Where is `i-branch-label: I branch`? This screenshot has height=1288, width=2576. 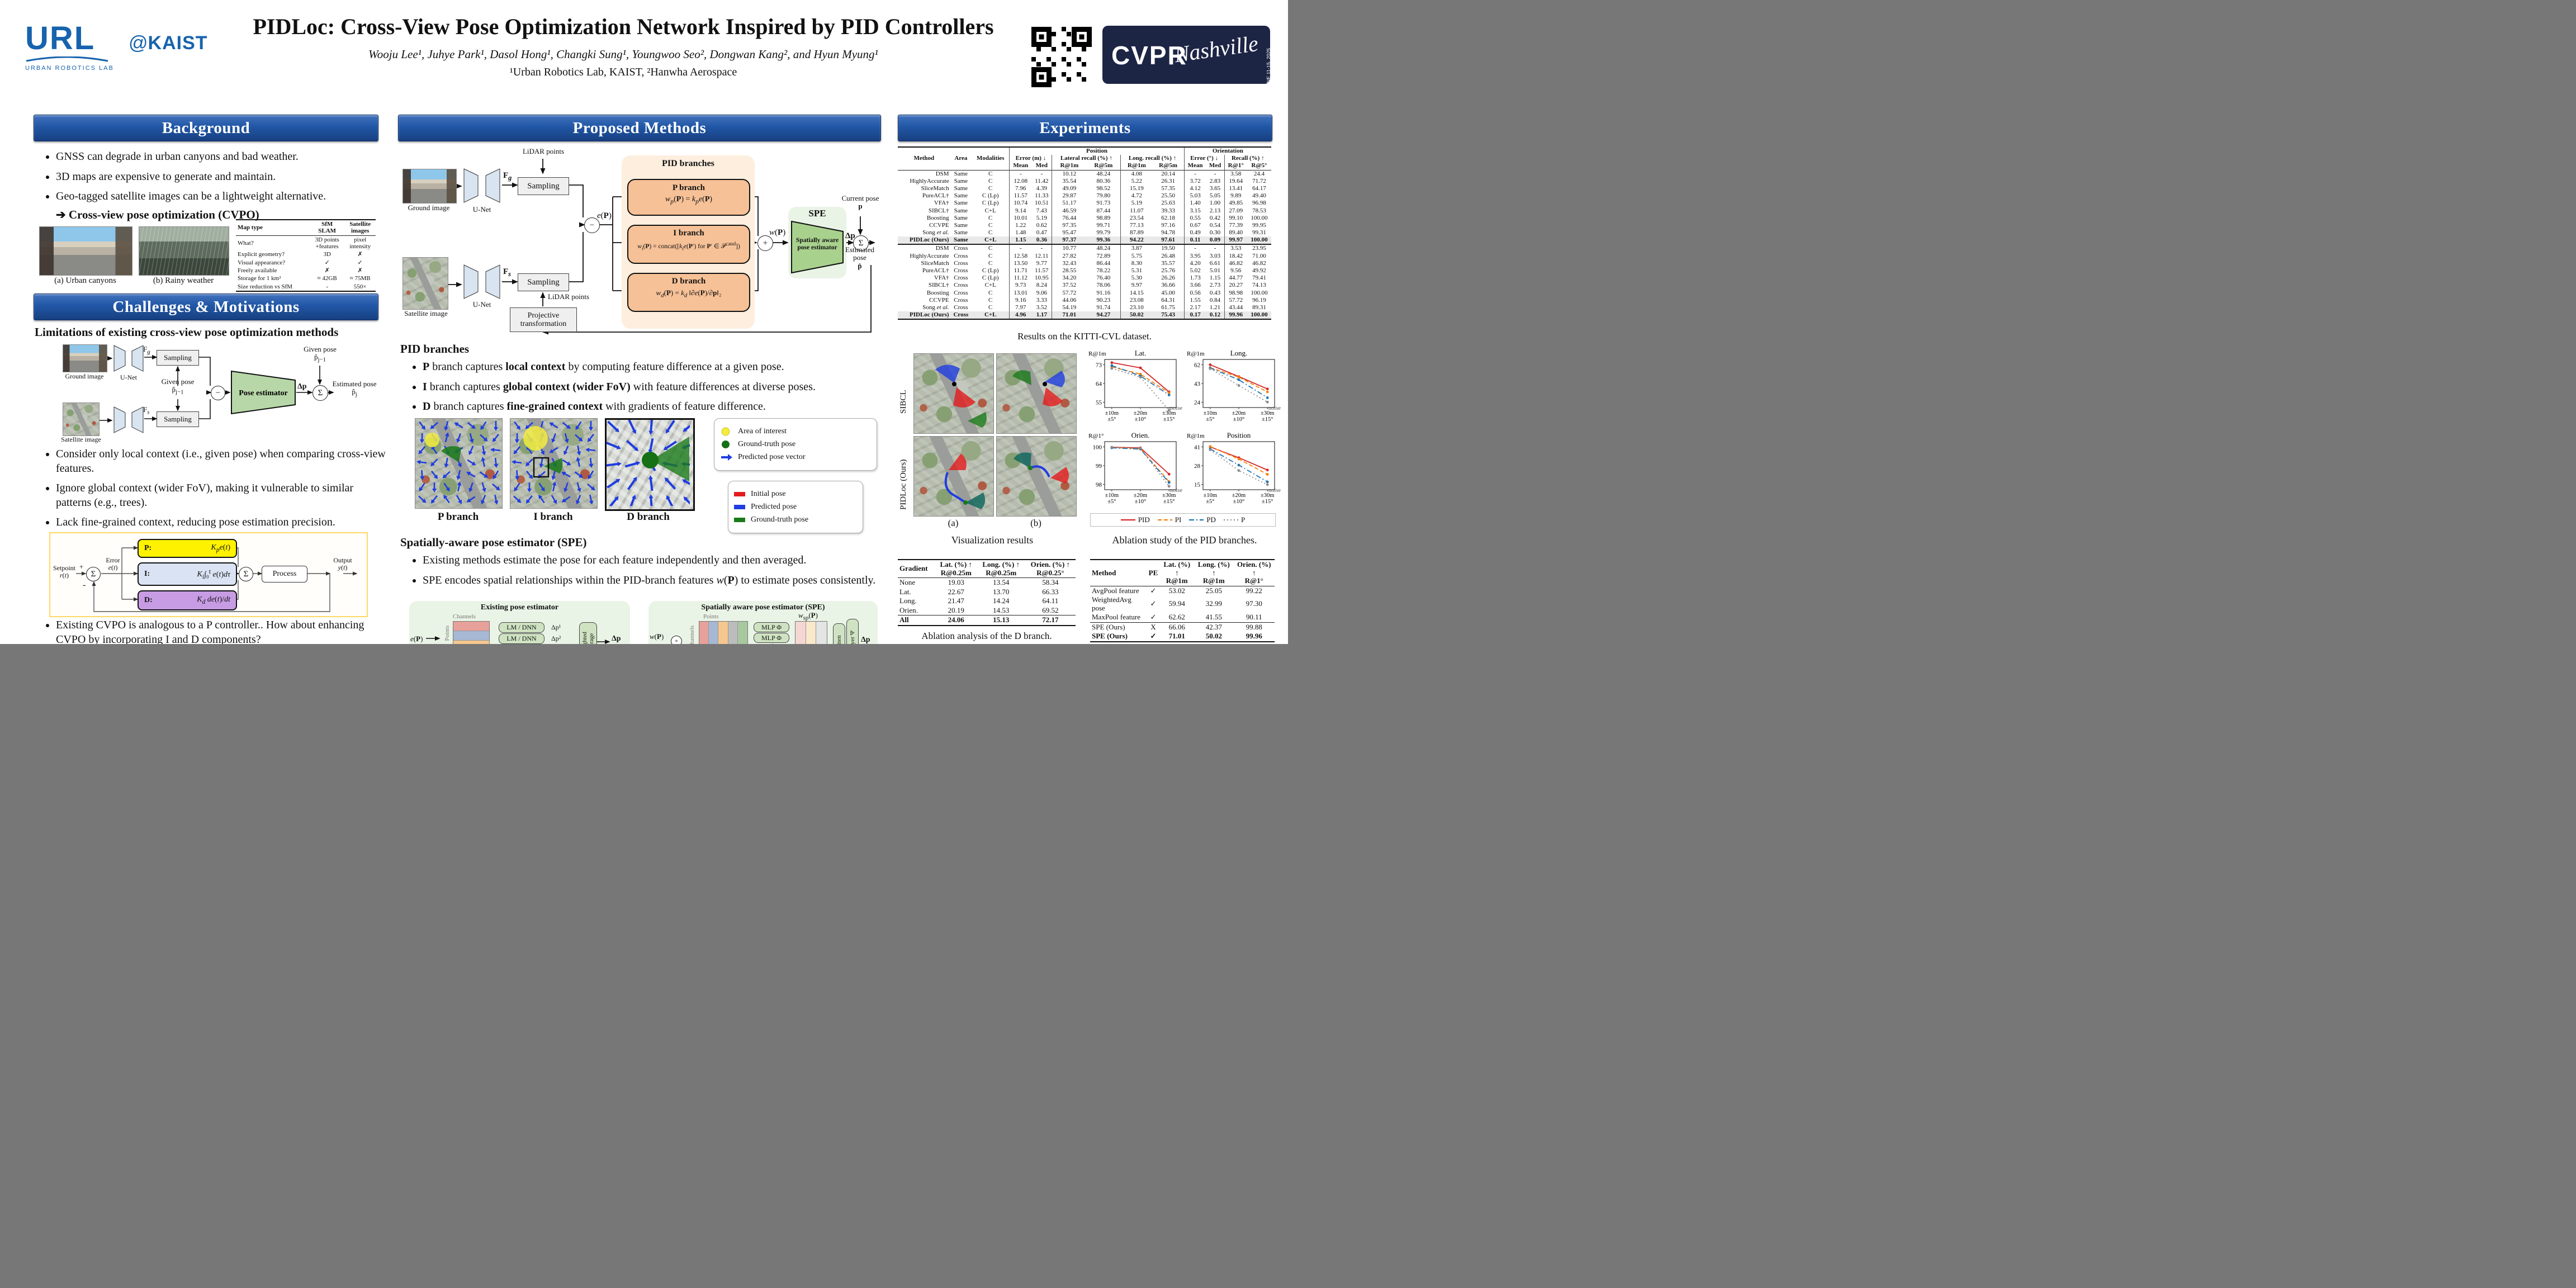 i-branch-label: I branch is located at coordinates (553, 517).